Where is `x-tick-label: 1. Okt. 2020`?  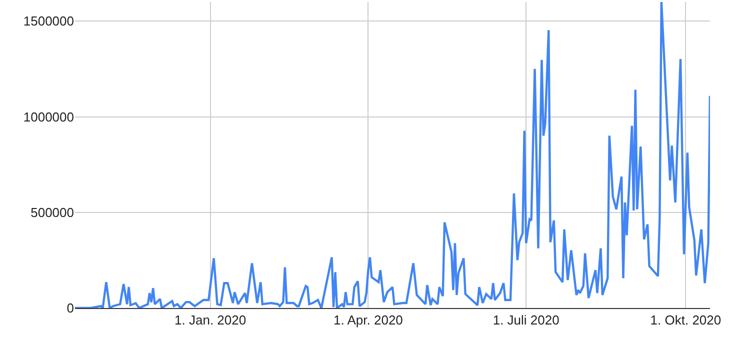
x-tick-label: 1. Okt. 2020 is located at coordinates (686, 320).